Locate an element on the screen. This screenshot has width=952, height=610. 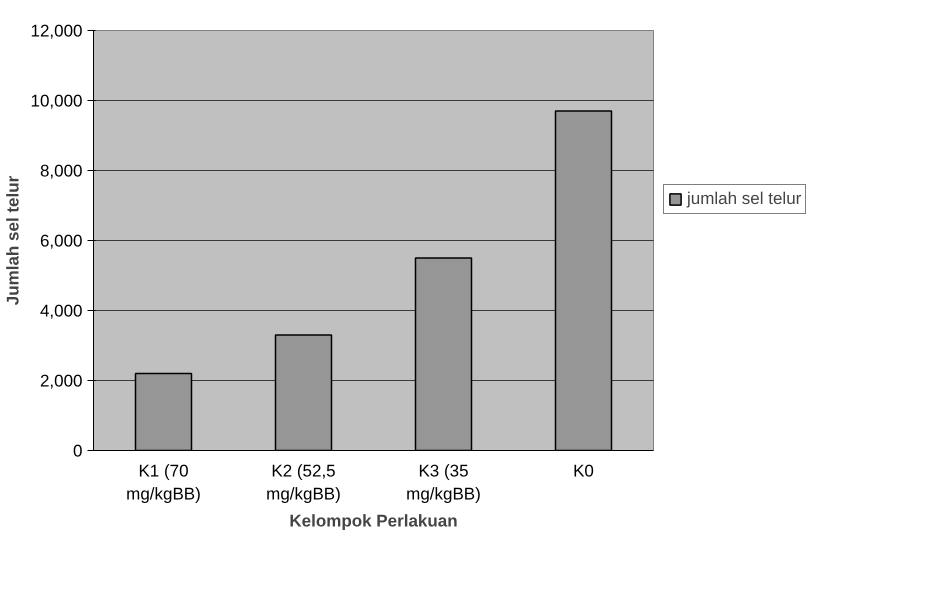
y-tick-label: 12,000 is located at coordinates (56, 31).